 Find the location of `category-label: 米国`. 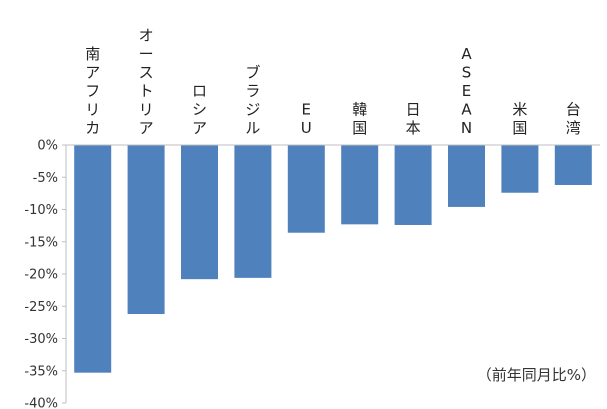

category-label: 米国 is located at coordinates (519, 119).